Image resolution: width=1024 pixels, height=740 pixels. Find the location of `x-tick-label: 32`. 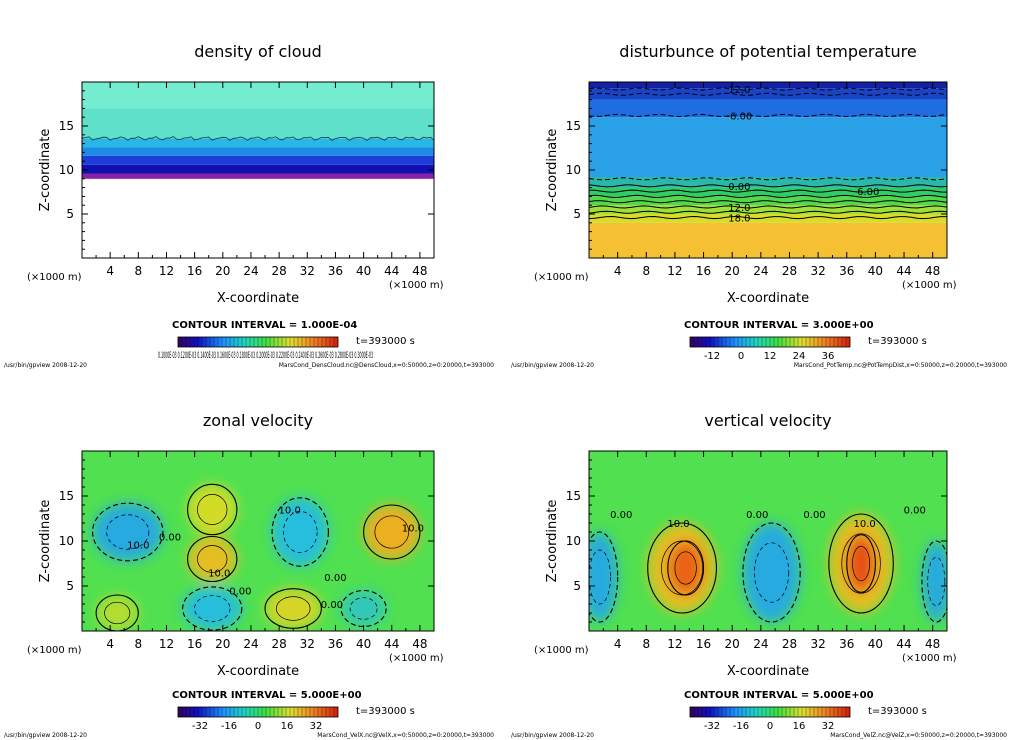

x-tick-label: 32 is located at coordinates (817, 271).